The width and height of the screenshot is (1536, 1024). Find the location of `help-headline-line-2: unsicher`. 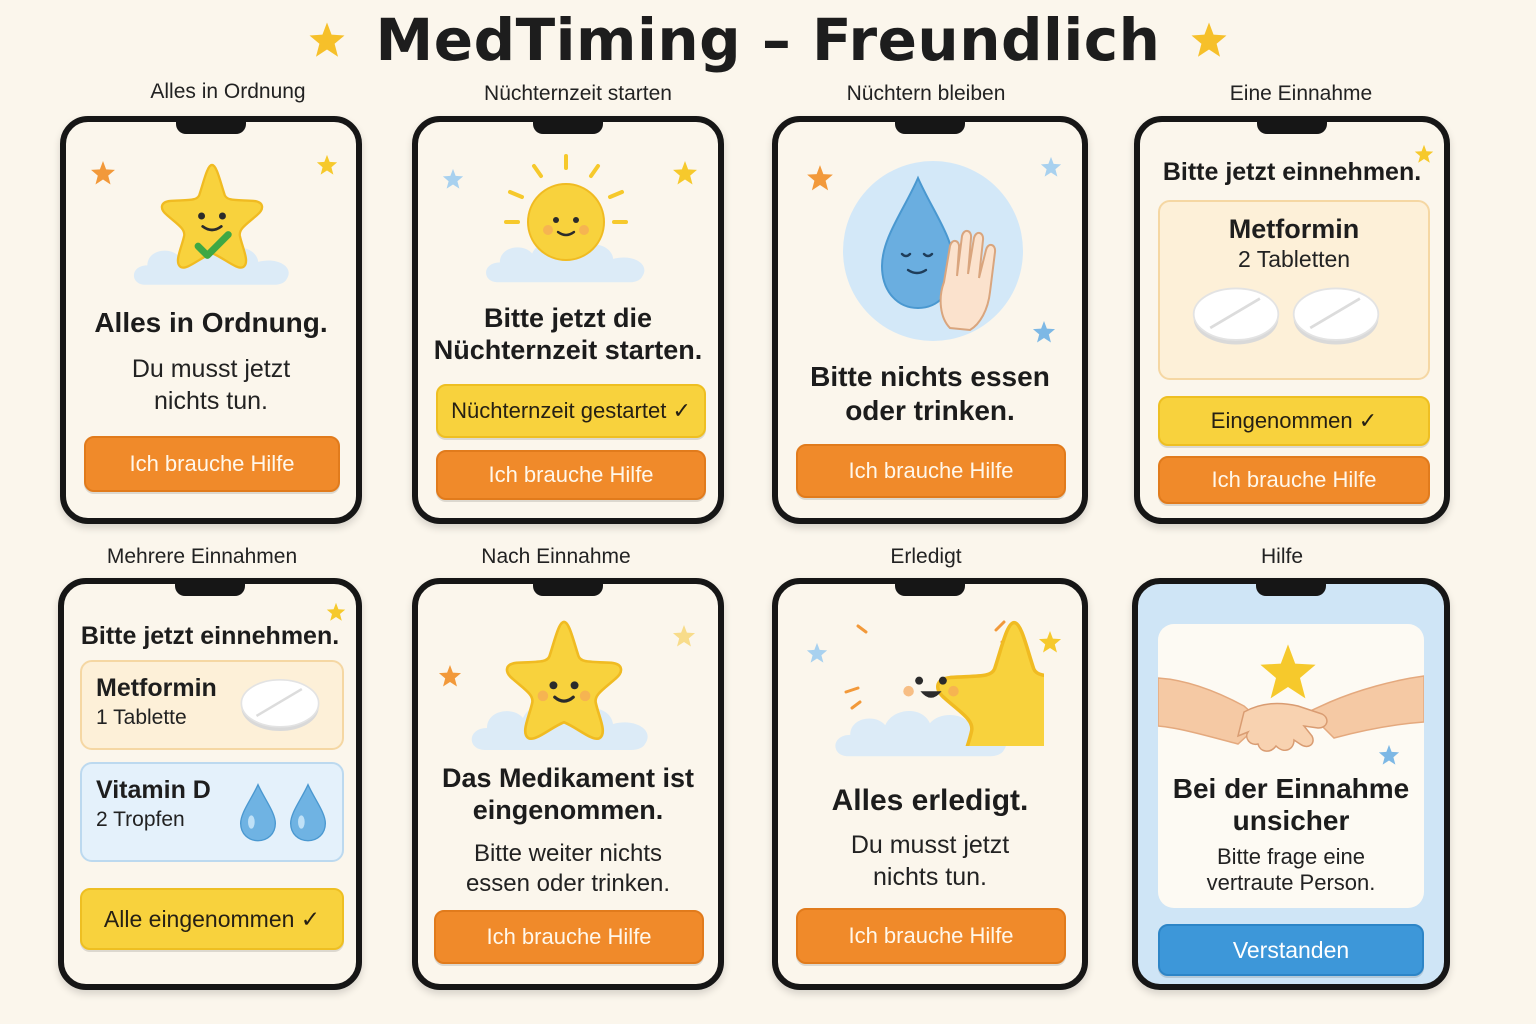

help-headline-line-2: unsicher is located at coordinates (1291, 820).